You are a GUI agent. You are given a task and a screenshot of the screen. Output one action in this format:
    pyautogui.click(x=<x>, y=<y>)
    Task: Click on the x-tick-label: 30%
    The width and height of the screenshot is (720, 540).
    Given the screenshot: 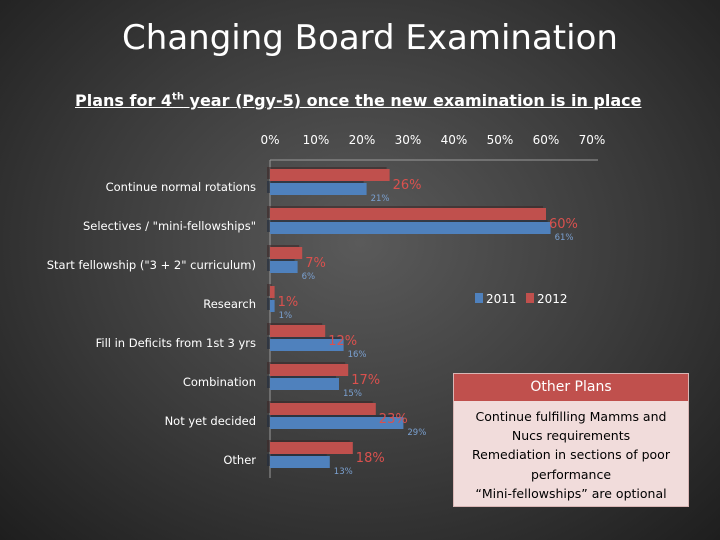 What is the action you would take?
    pyautogui.click(x=408, y=140)
    